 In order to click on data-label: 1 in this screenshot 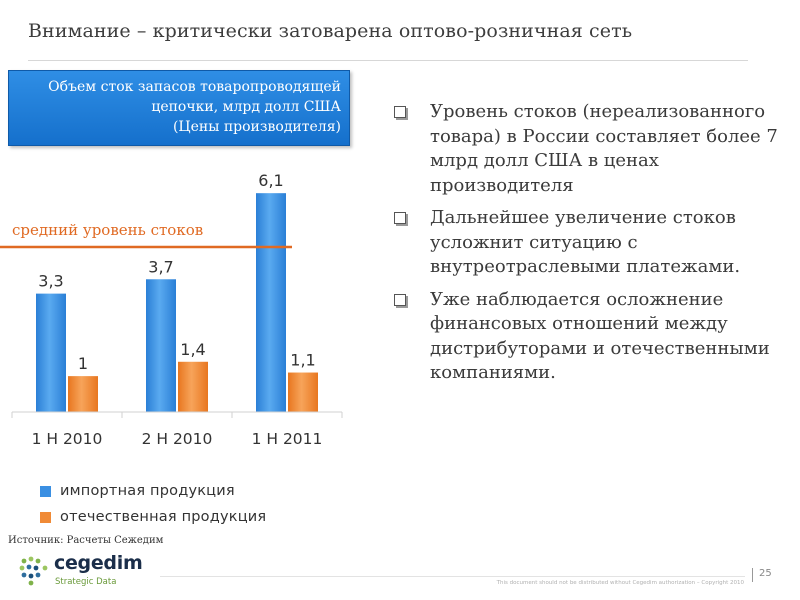, I will do `click(83, 363)`.